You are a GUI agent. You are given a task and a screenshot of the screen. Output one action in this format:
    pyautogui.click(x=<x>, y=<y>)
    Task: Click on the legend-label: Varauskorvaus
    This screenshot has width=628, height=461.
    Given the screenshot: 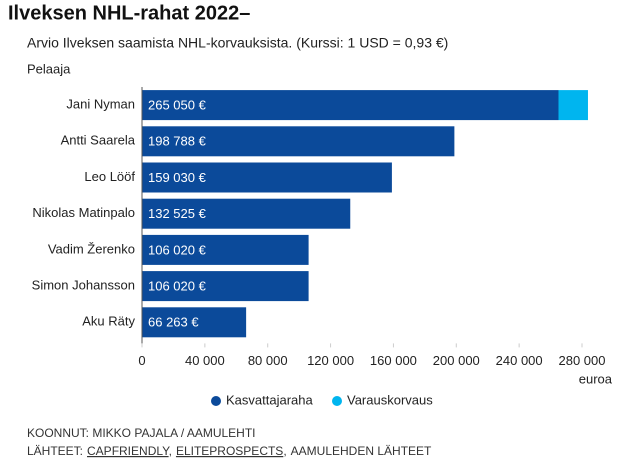 What is the action you would take?
    pyautogui.click(x=390, y=399)
    